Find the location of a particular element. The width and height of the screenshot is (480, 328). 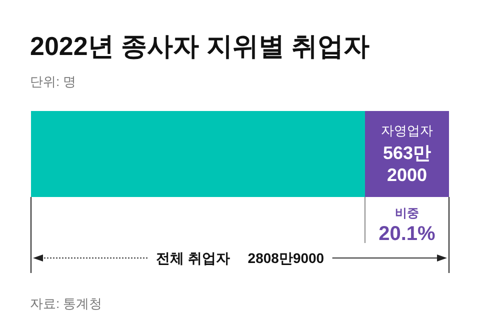

text: 20.1% is located at coordinates (407, 234).